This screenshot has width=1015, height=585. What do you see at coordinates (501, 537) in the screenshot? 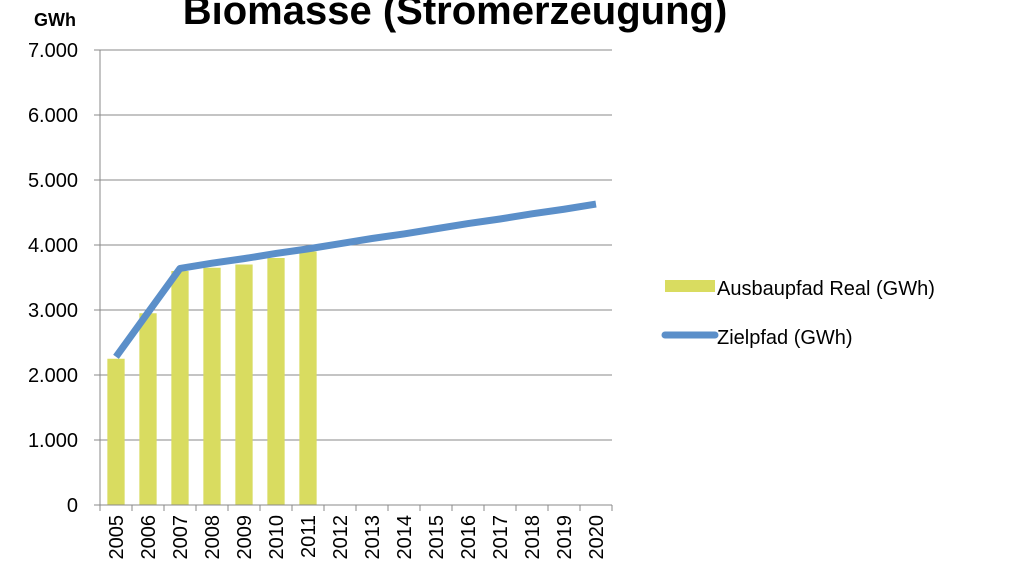
I see `x-tick-label: 2017` at bounding box center [501, 537].